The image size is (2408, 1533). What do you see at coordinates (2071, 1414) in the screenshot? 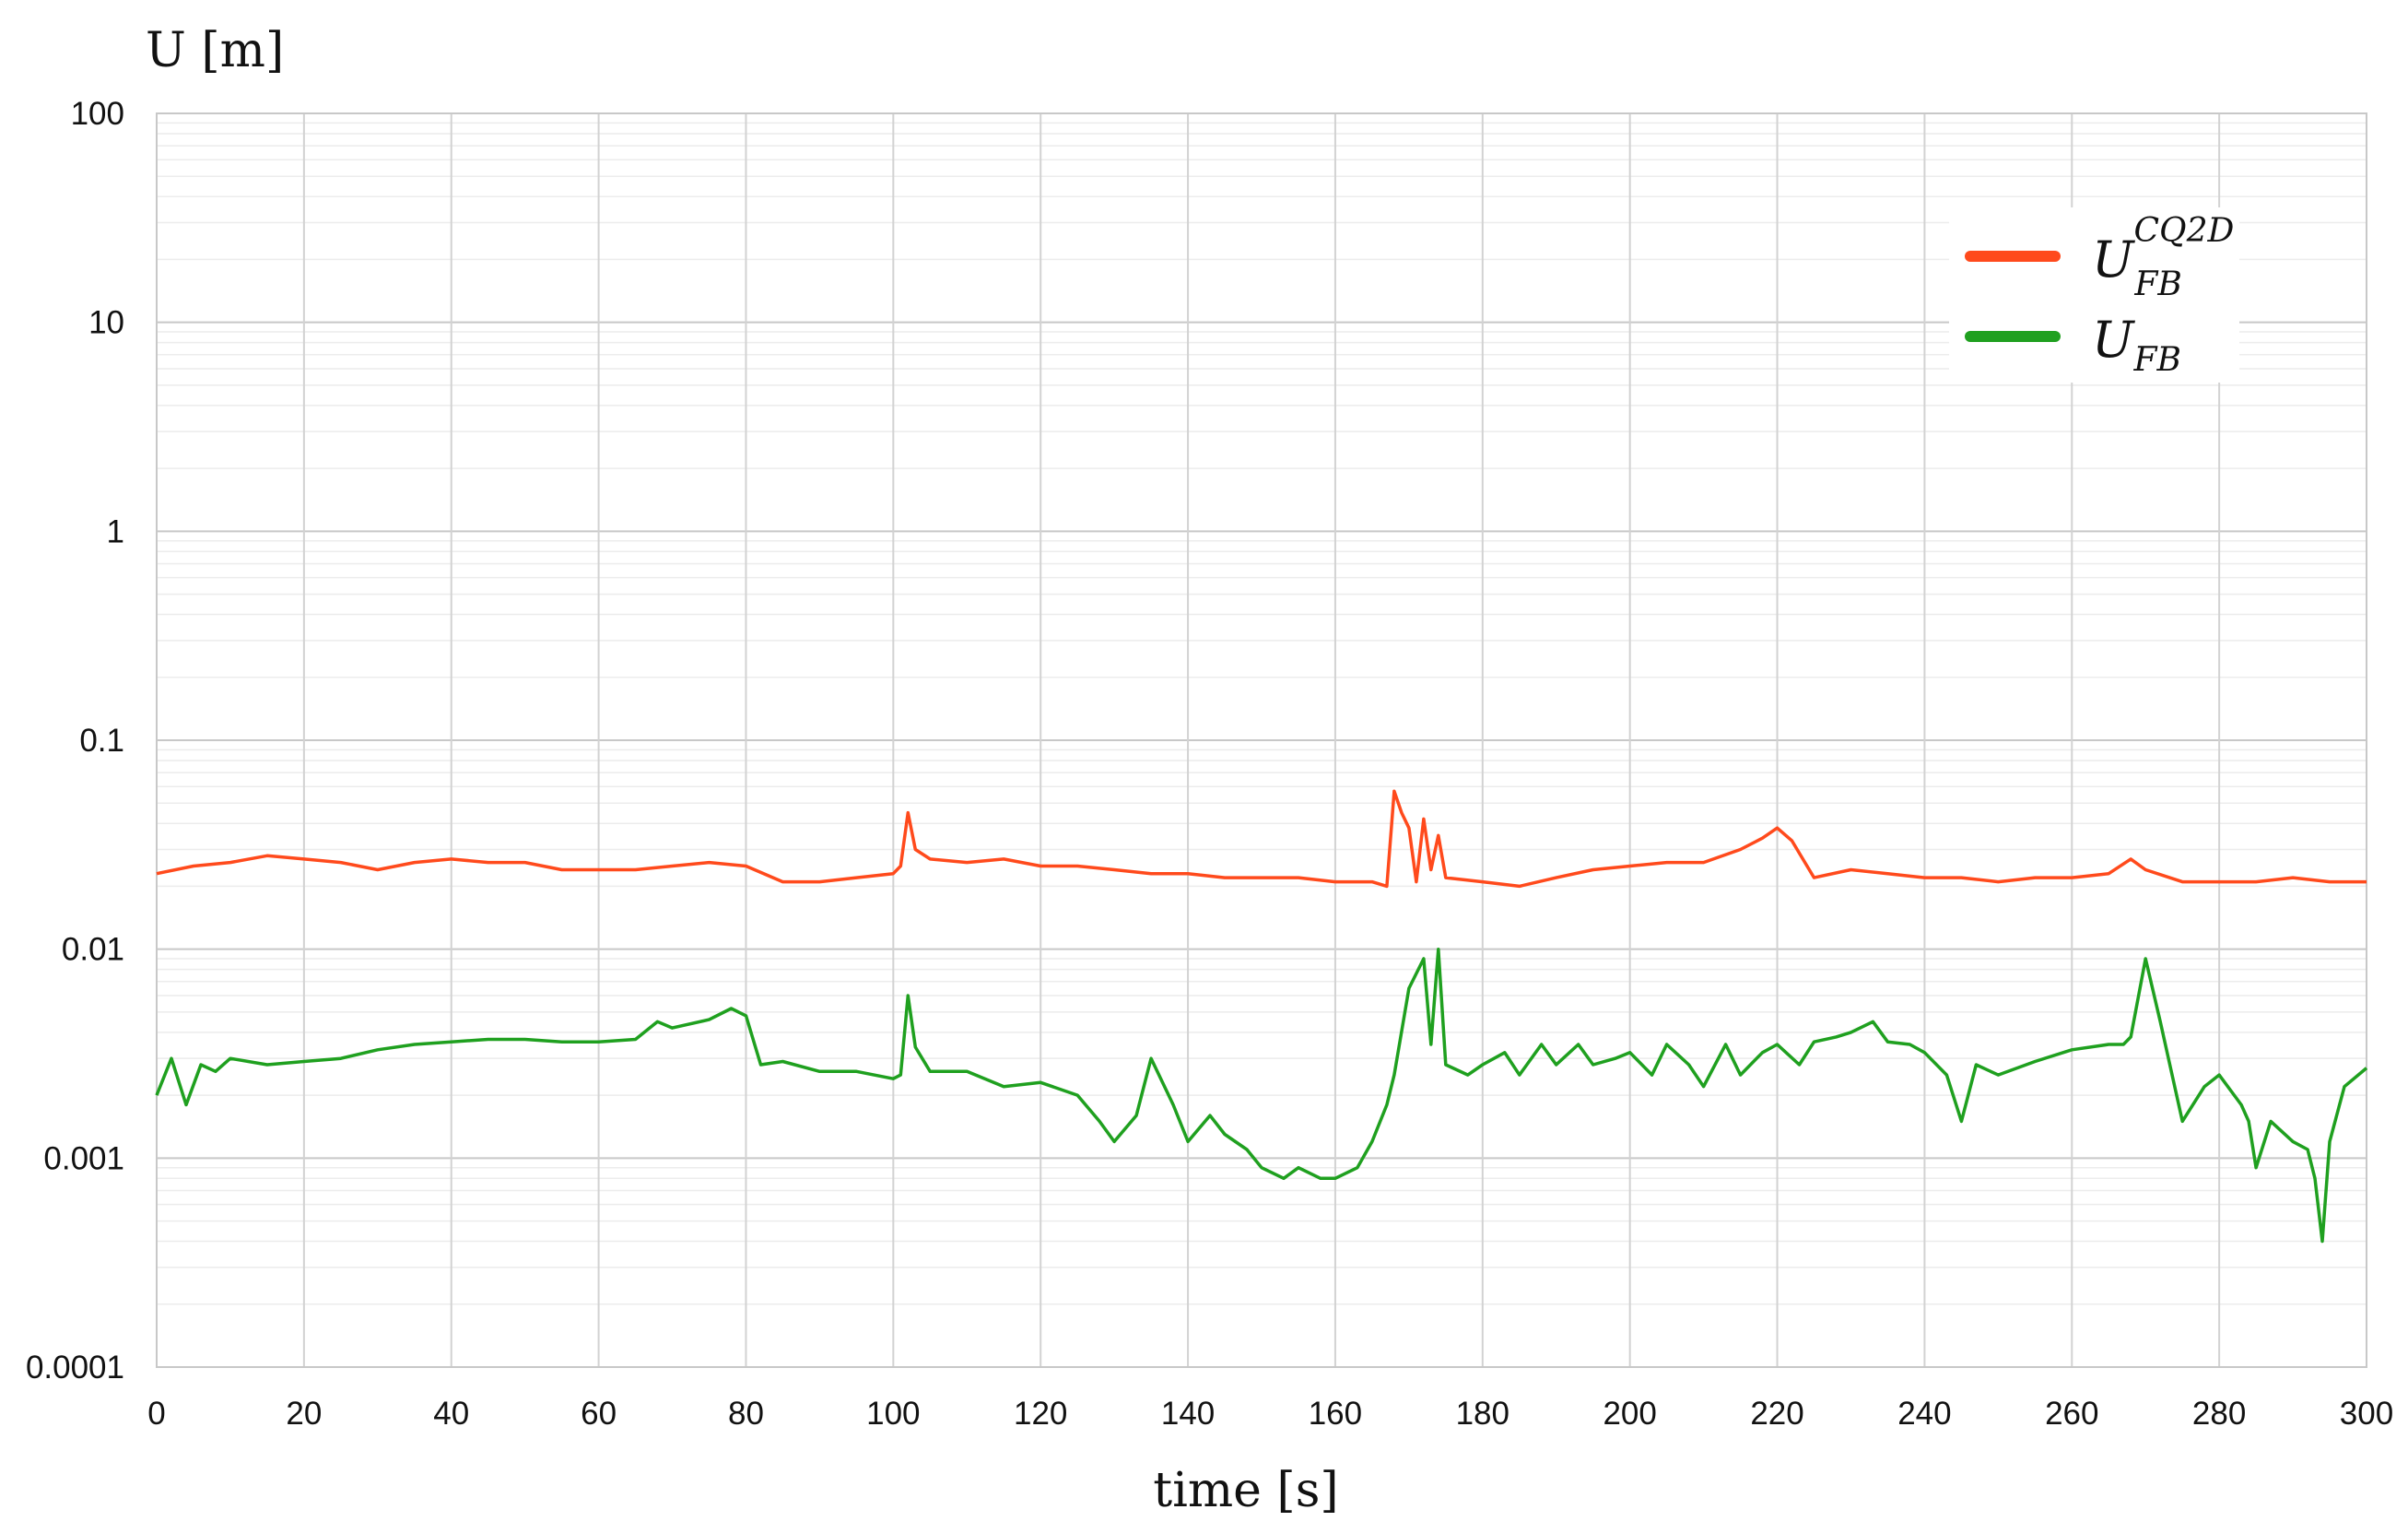
I see `x-tick-label: 260` at bounding box center [2071, 1414].